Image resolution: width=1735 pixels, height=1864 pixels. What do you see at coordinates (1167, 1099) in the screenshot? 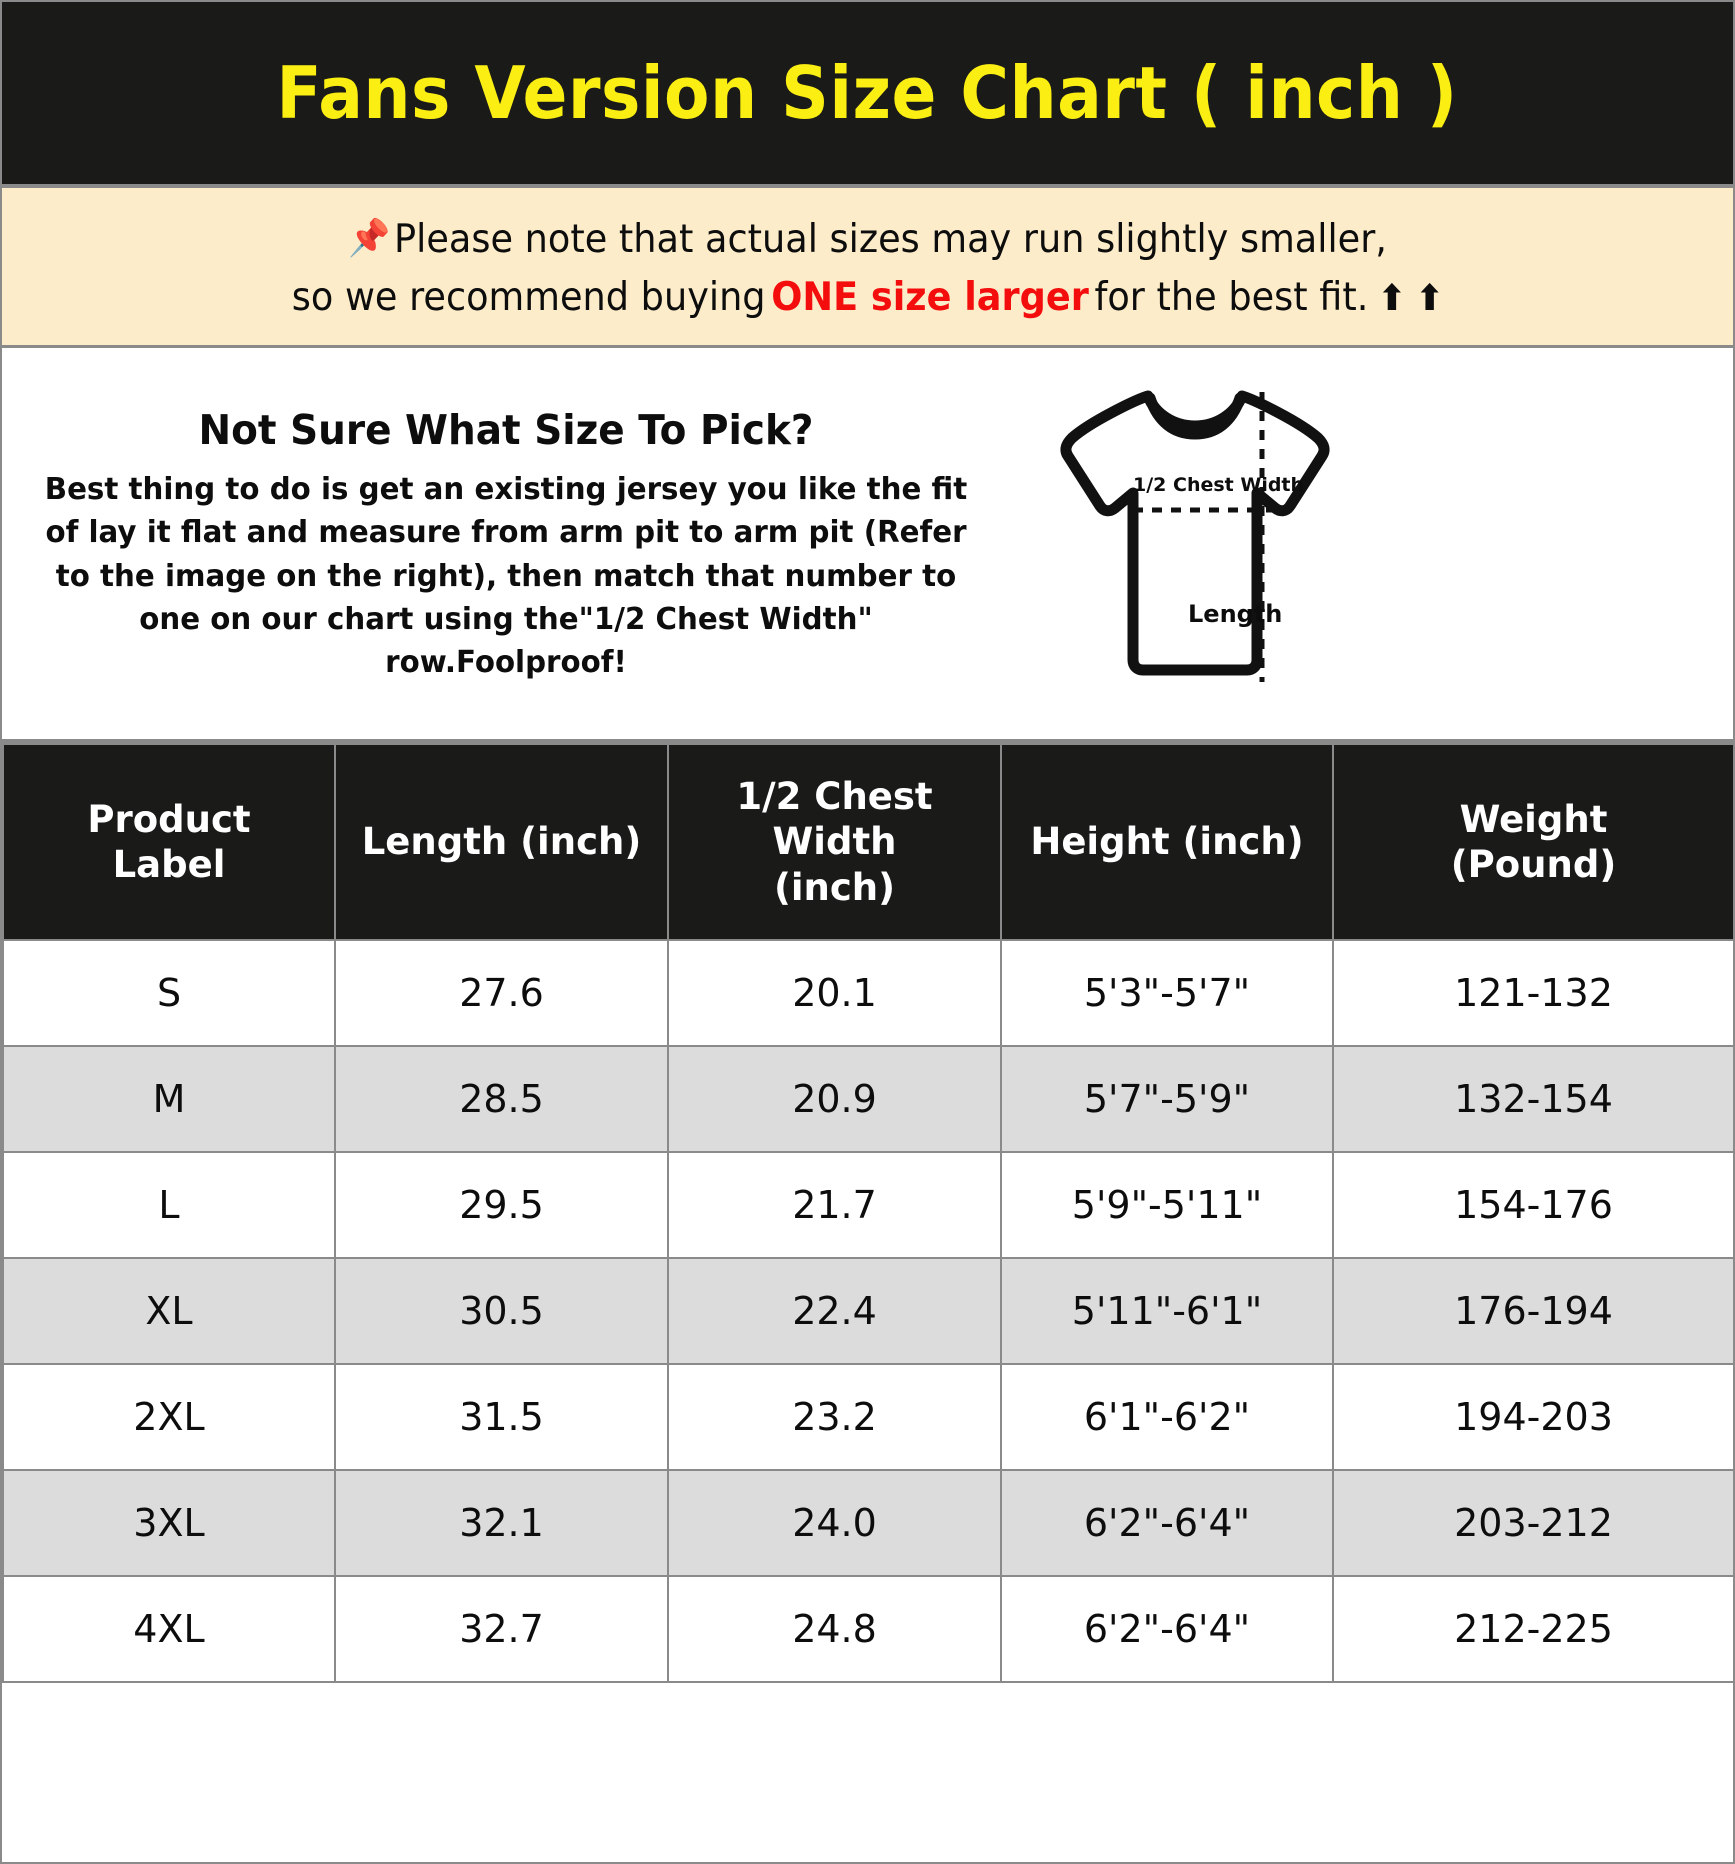
I see `cell-height: 5'7"-5'9"` at bounding box center [1167, 1099].